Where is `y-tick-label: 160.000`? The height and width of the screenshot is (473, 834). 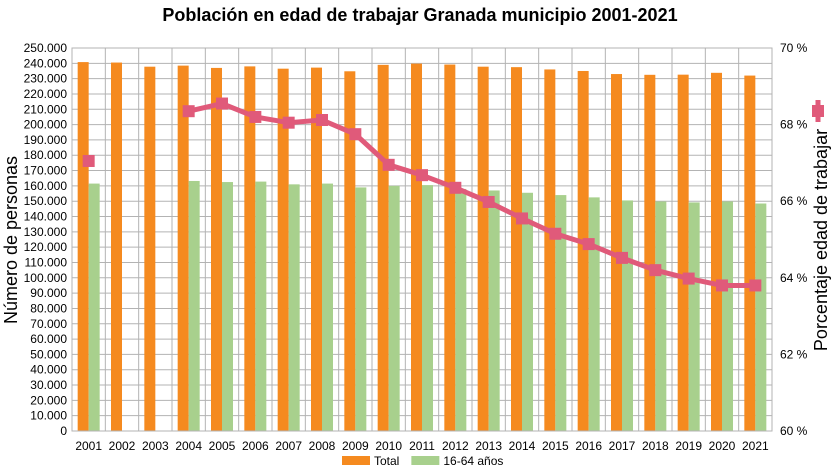 y-tick-label: 160.000 is located at coordinates (46, 186).